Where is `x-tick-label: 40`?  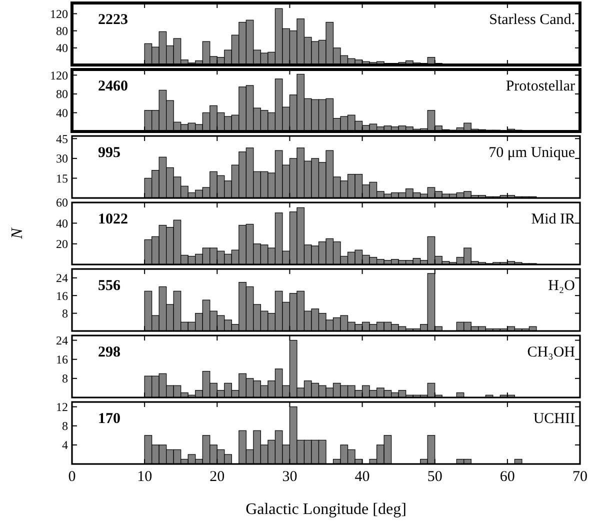 x-tick-label: 40 is located at coordinates (362, 477).